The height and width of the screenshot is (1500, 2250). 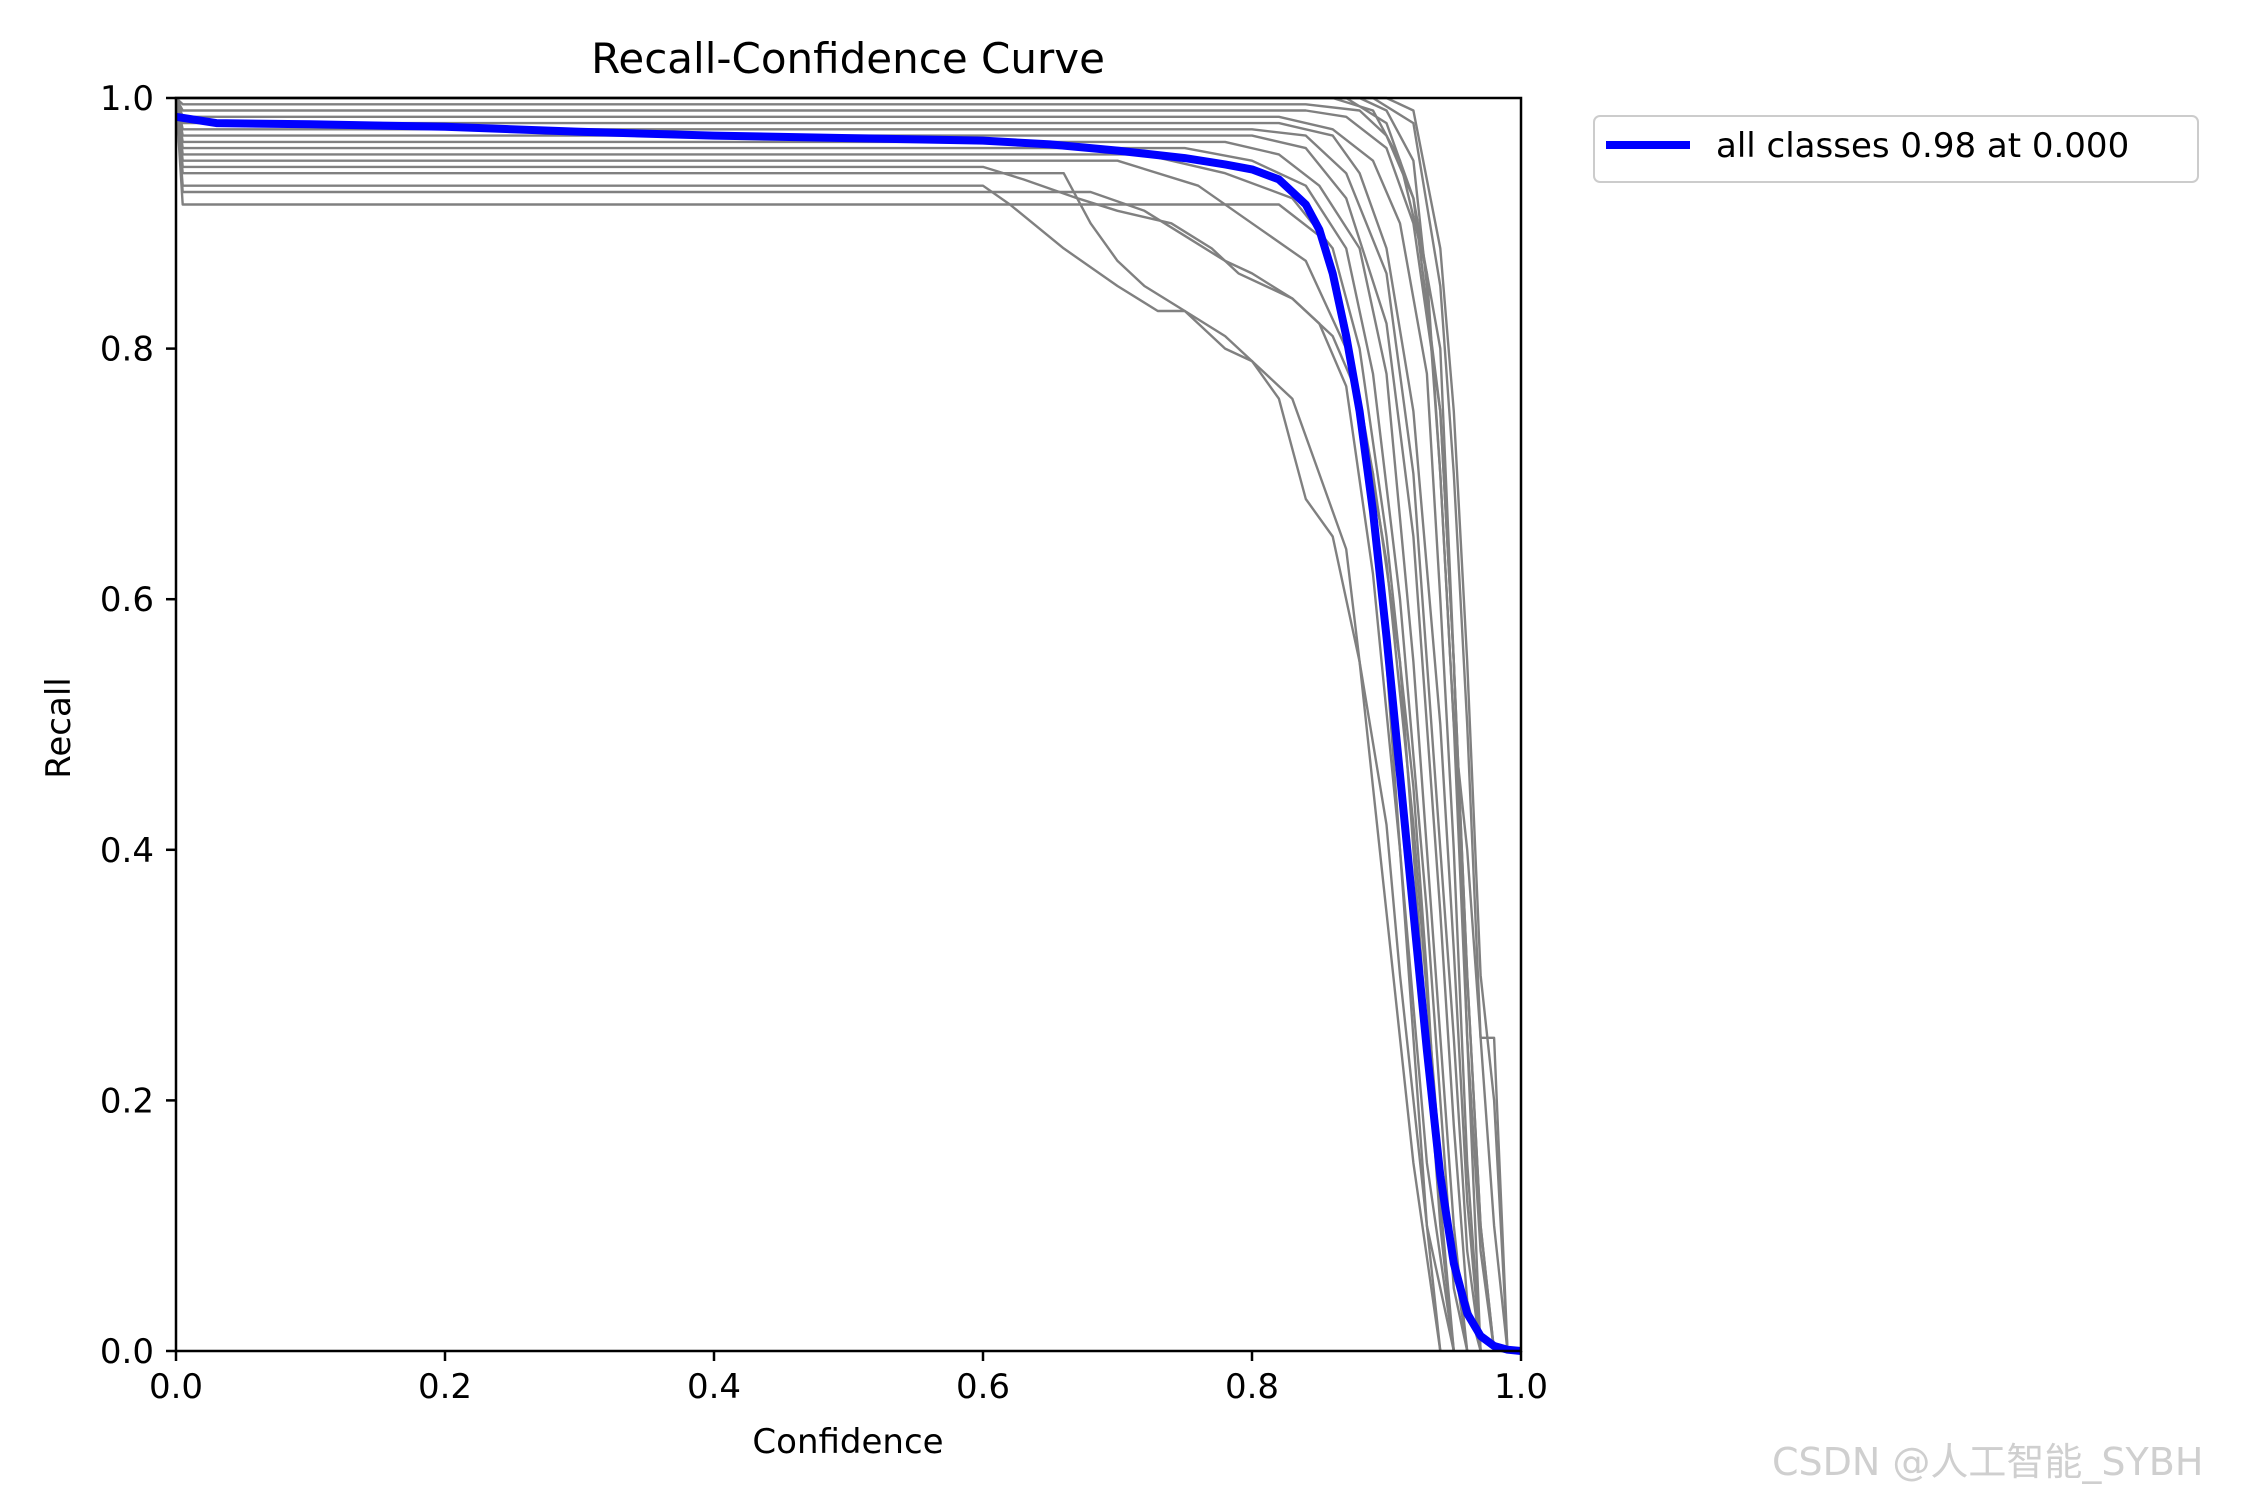 What do you see at coordinates (127, 1101) in the screenshot?
I see `y-tick-label: 0.2` at bounding box center [127, 1101].